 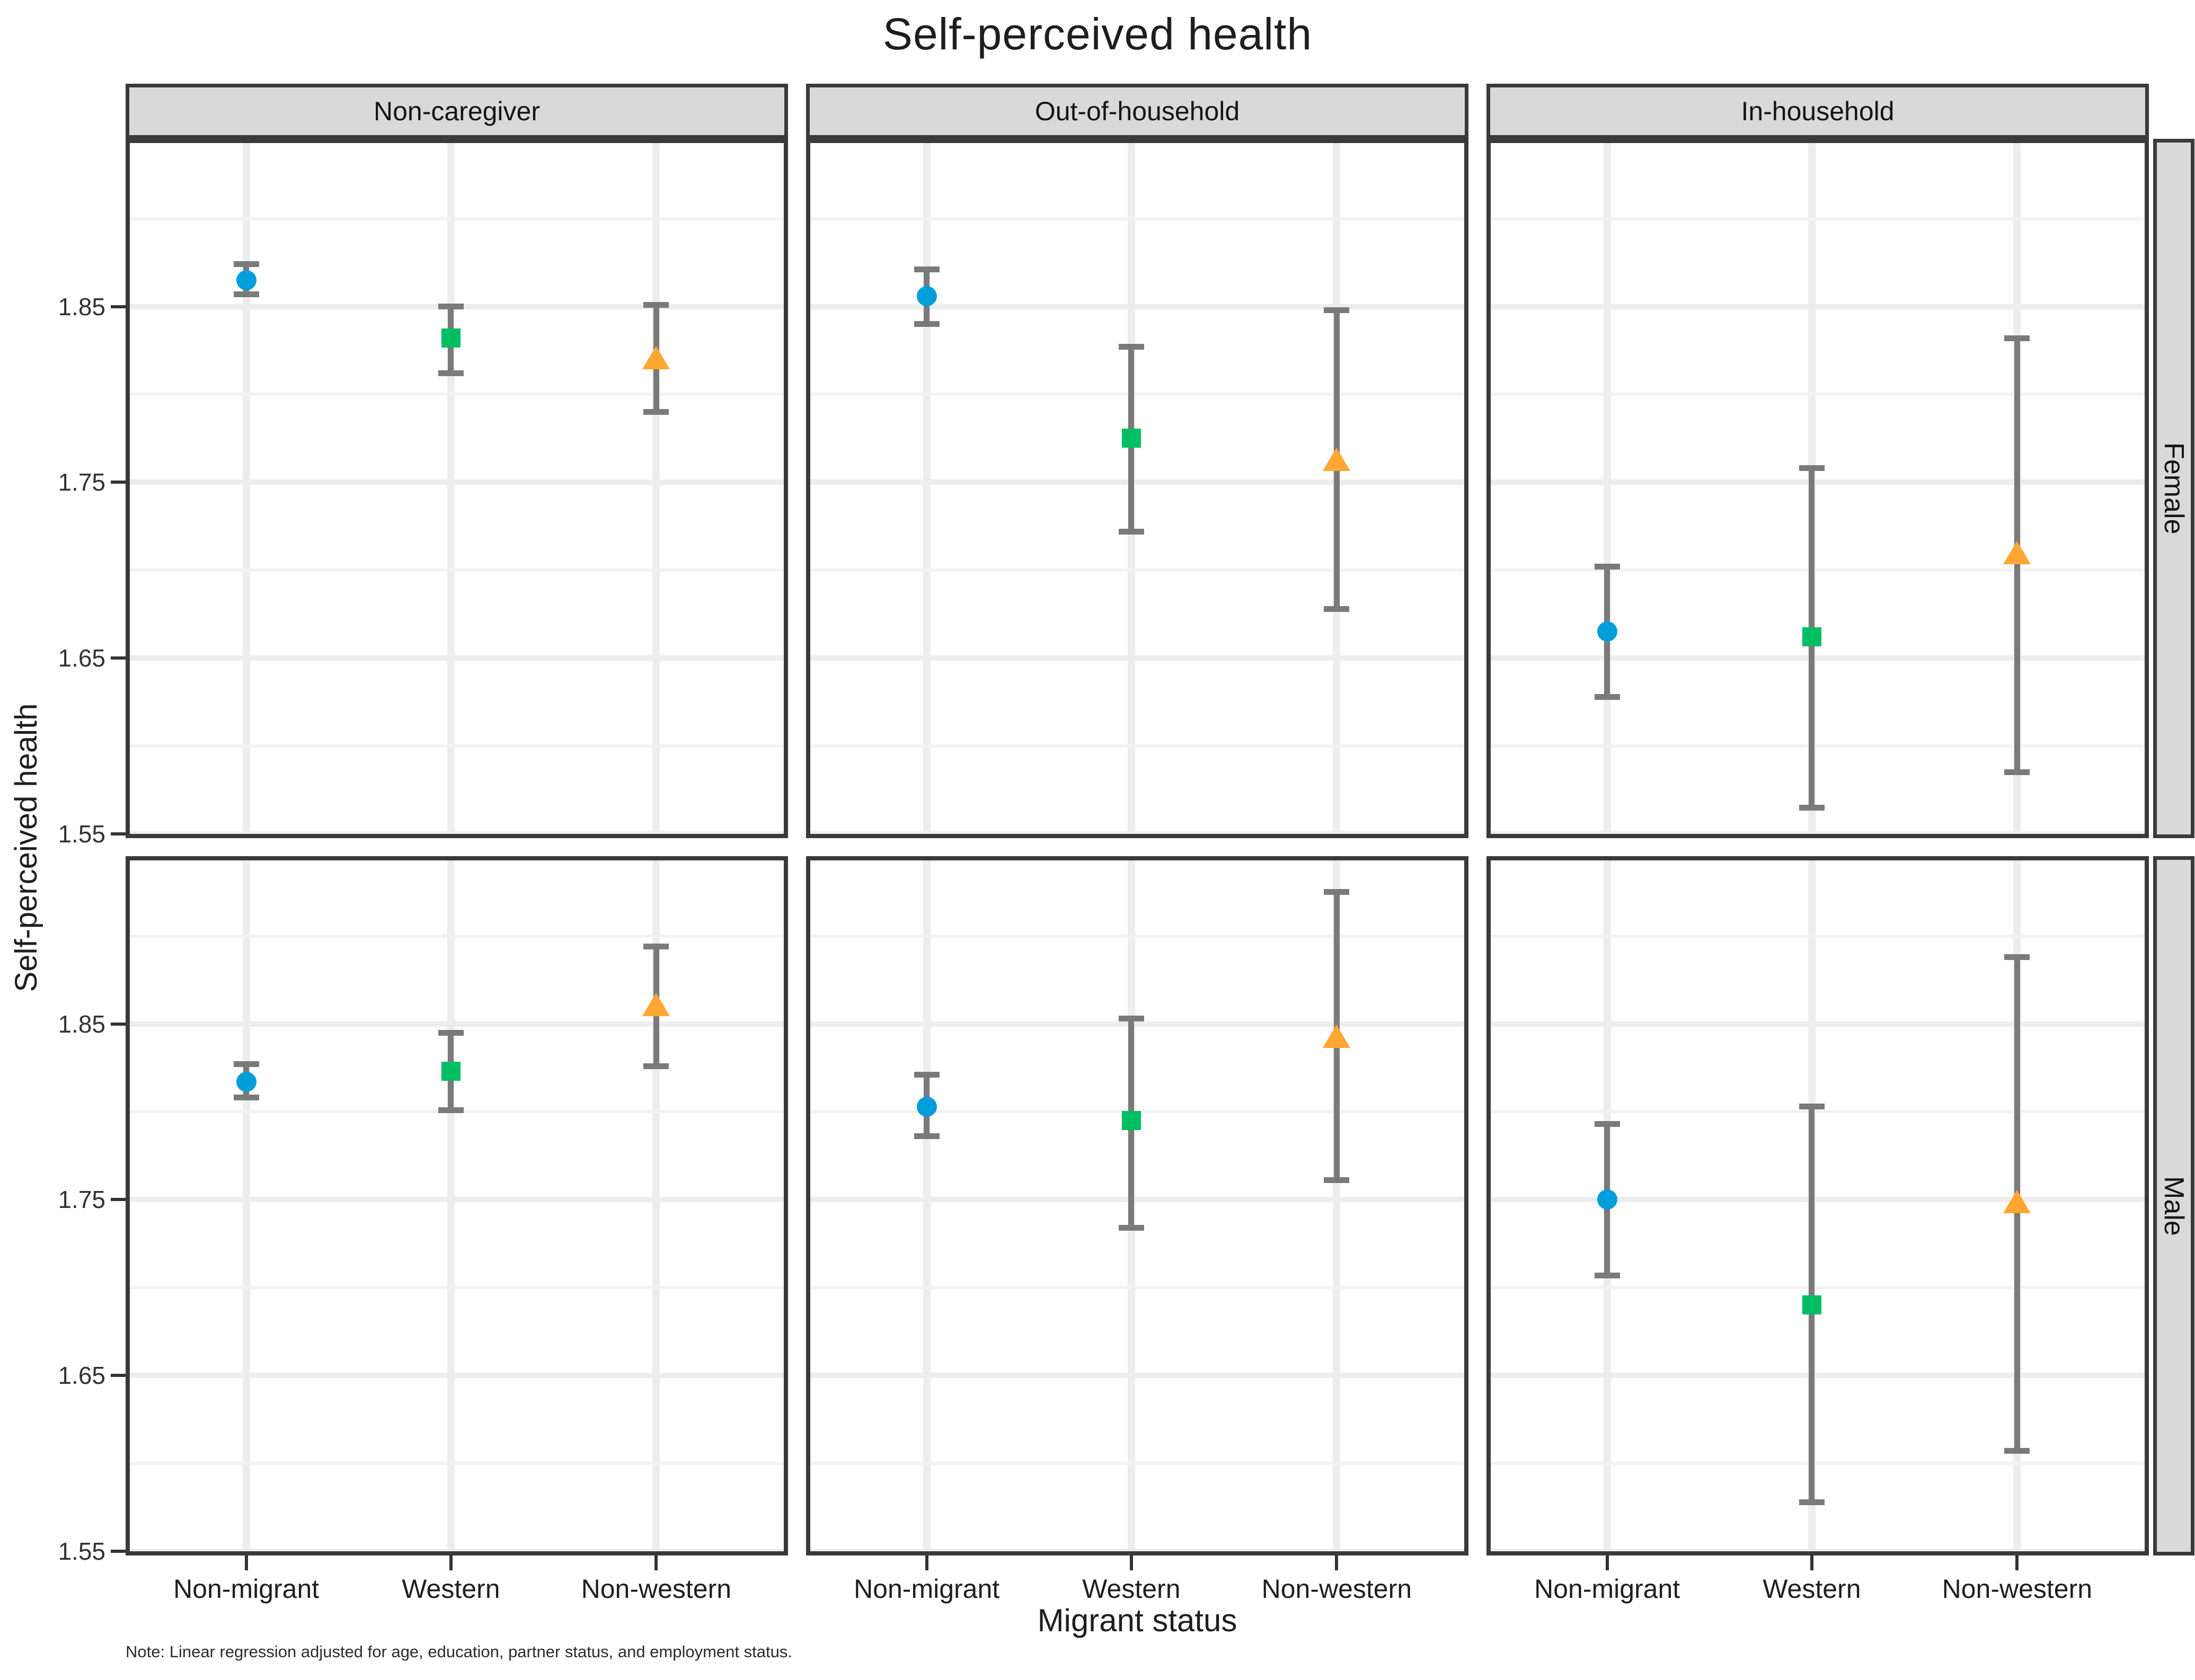 What do you see at coordinates (1137, 1620) in the screenshot?
I see `x-axis-title: Migrant status` at bounding box center [1137, 1620].